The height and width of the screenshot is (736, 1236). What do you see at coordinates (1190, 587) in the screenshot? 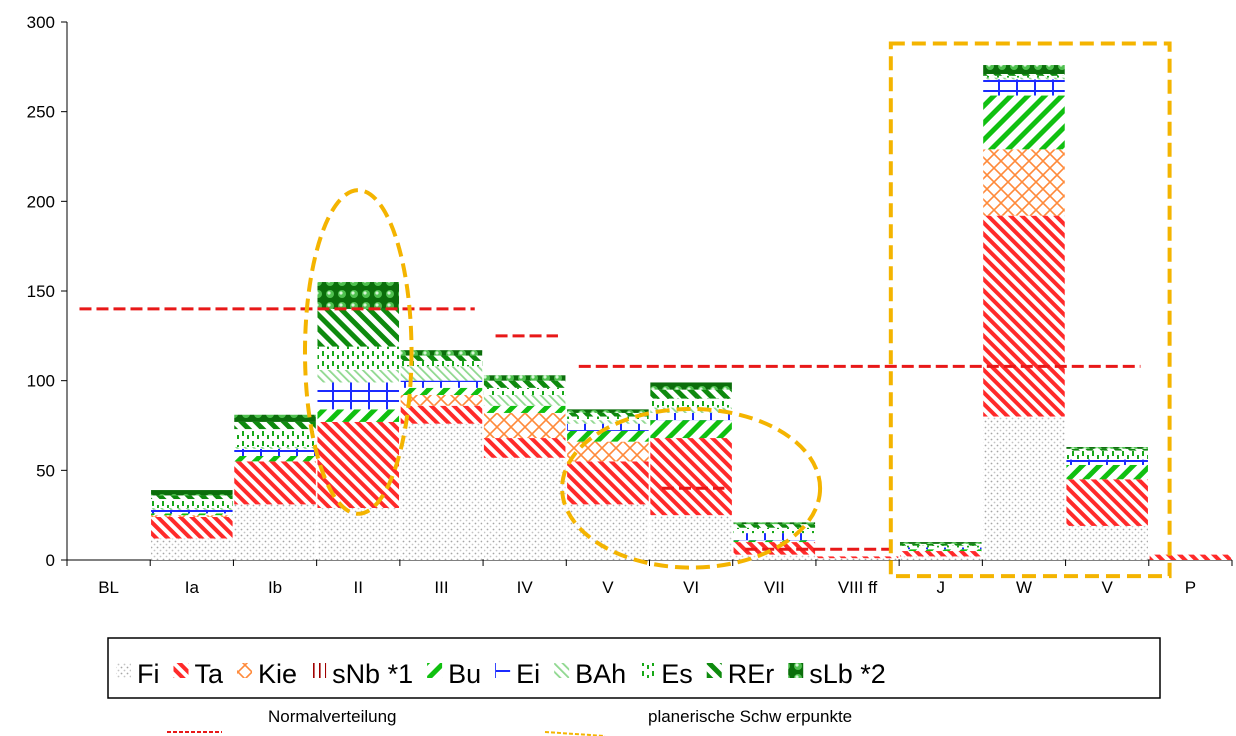
I see `x-tick-label: P` at bounding box center [1190, 587].